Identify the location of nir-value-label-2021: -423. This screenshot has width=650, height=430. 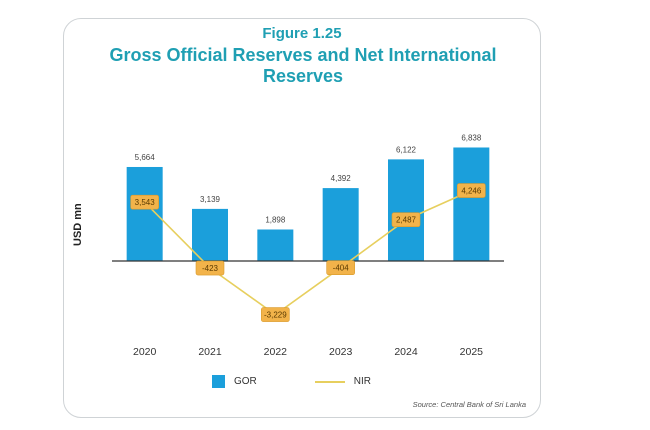
(210, 268).